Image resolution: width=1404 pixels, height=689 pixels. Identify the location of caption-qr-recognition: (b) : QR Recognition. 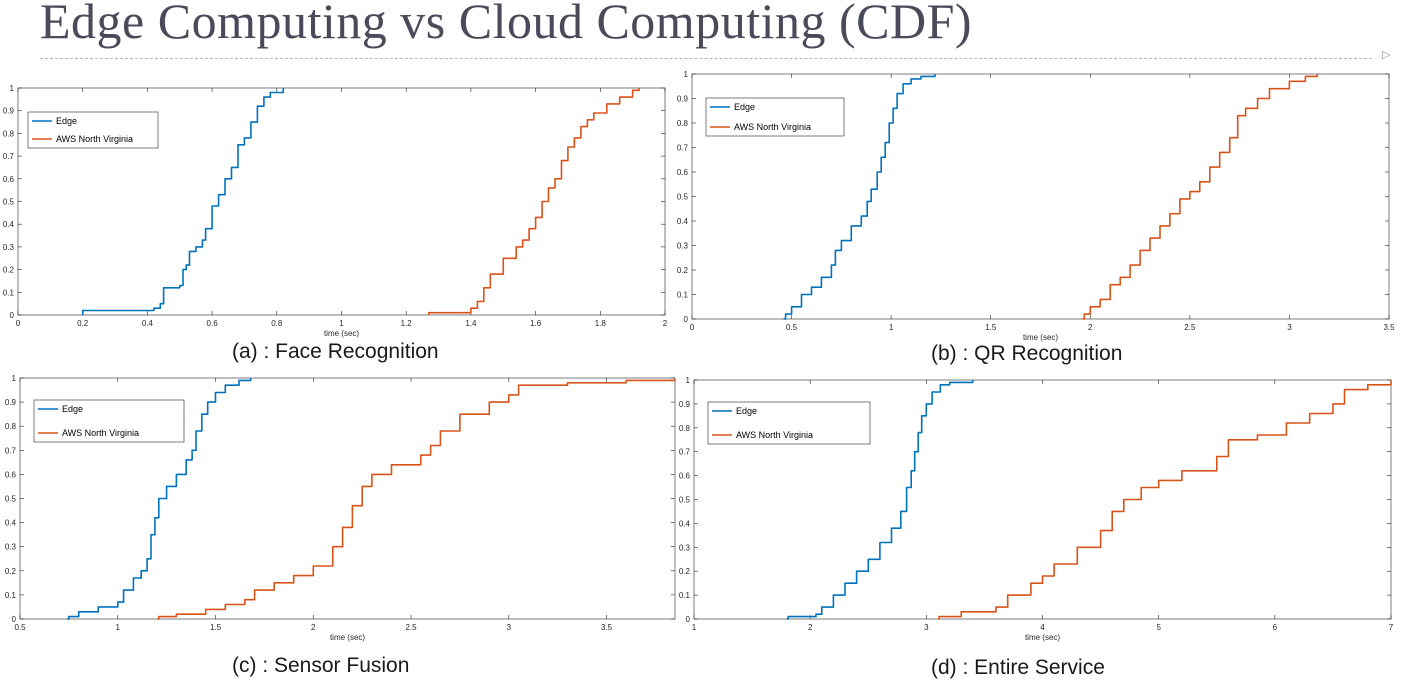
(1027, 353).